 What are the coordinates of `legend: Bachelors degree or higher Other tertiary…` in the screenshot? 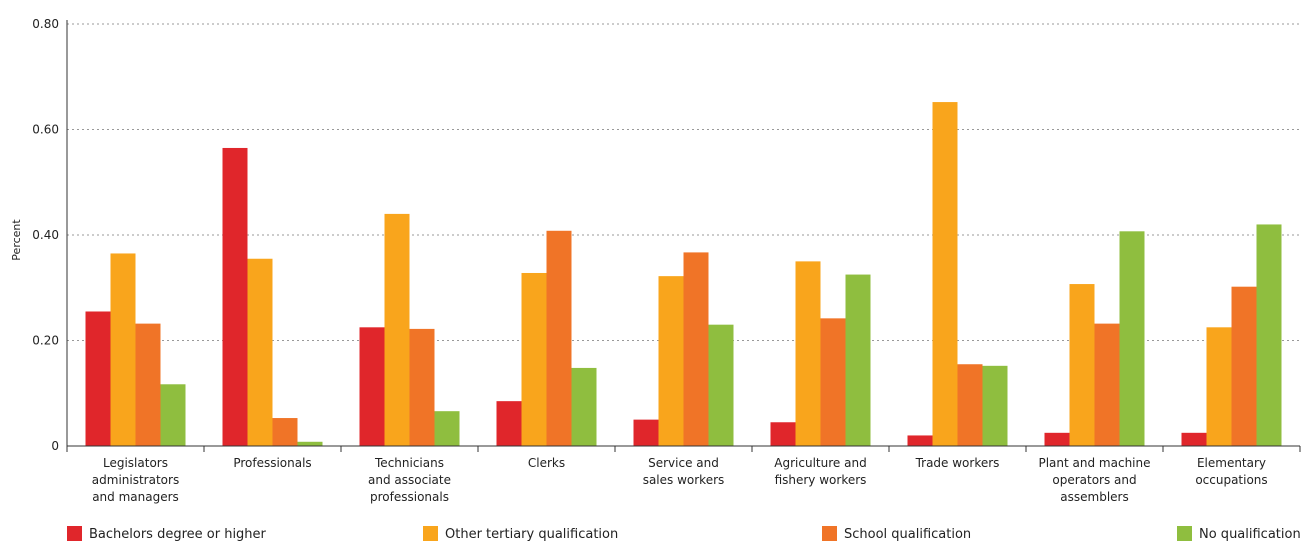 It's located at (684, 534).